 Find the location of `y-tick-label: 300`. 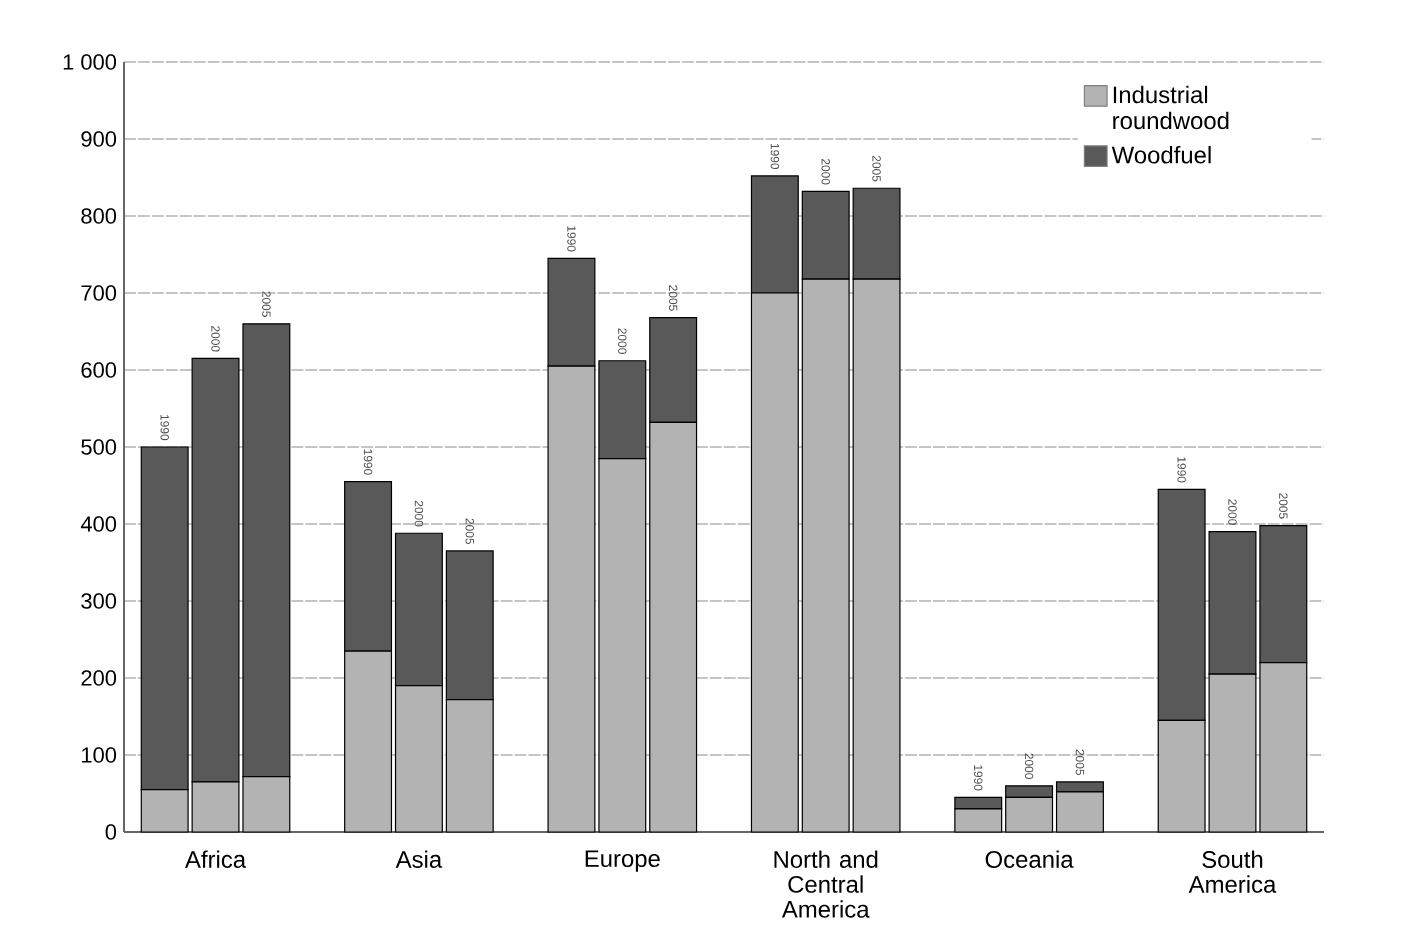

y-tick-label: 300 is located at coordinates (99, 601).